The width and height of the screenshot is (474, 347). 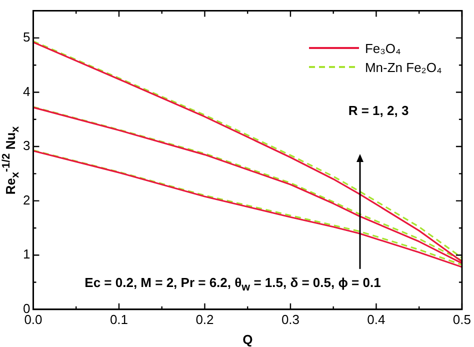 What do you see at coordinates (247, 339) in the screenshot?
I see `x-axis-title: Q` at bounding box center [247, 339].